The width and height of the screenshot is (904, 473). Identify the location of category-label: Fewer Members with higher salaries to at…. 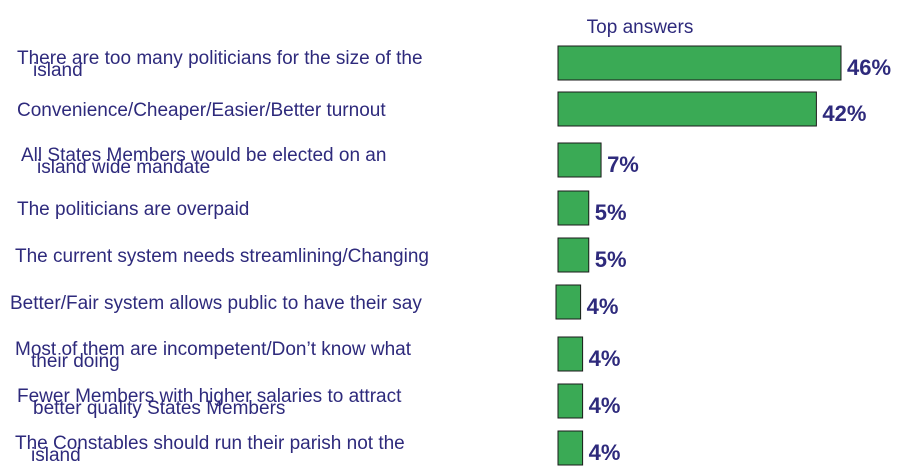
(209, 402).